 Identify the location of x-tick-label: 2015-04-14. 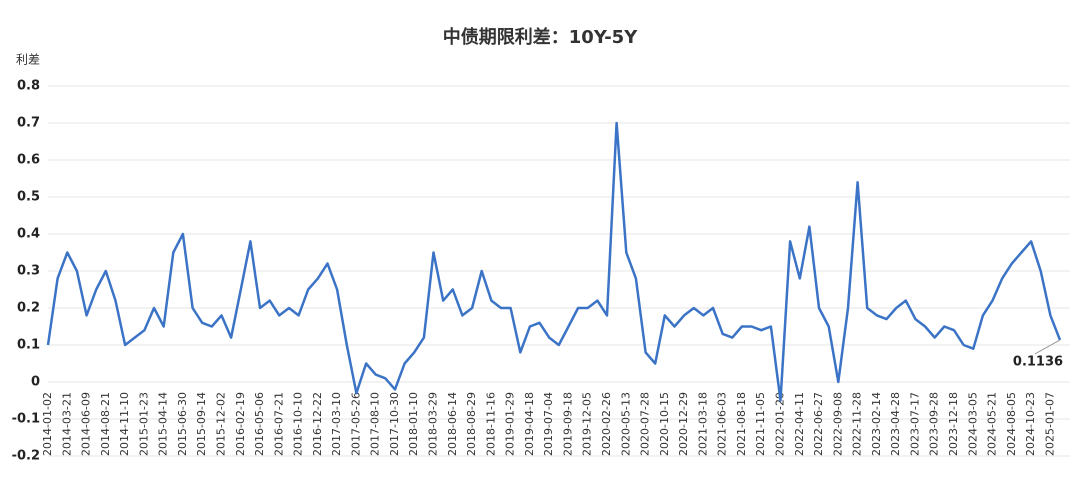
(163, 424).